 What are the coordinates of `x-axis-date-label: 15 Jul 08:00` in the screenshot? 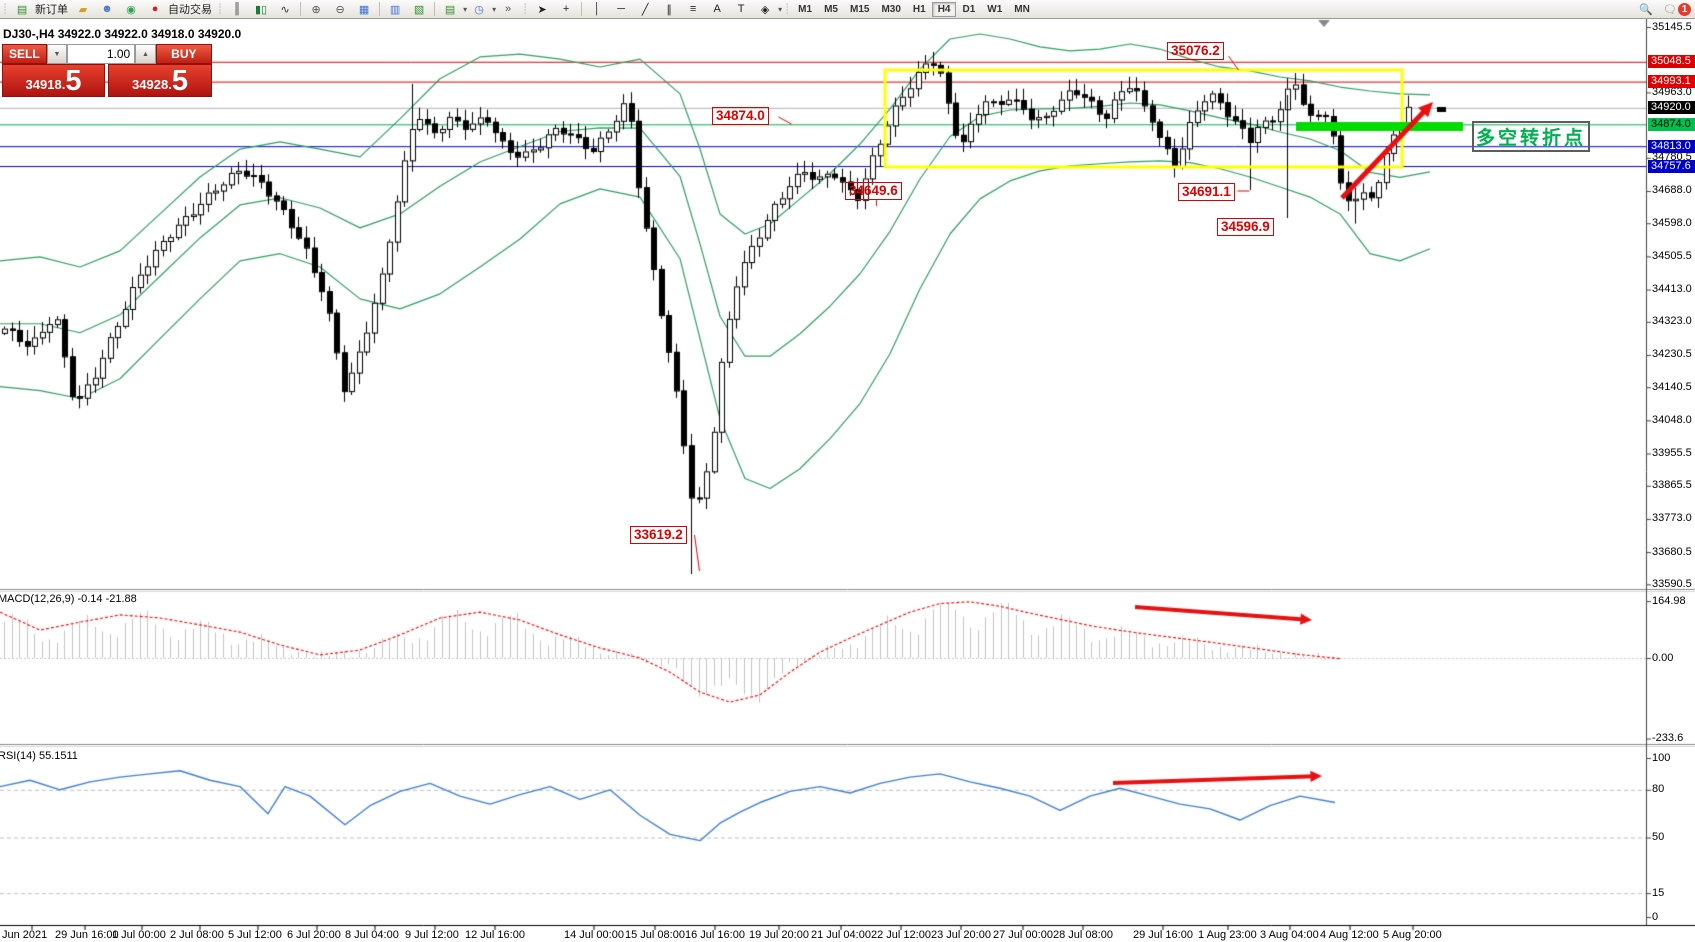 It's located at (655, 935).